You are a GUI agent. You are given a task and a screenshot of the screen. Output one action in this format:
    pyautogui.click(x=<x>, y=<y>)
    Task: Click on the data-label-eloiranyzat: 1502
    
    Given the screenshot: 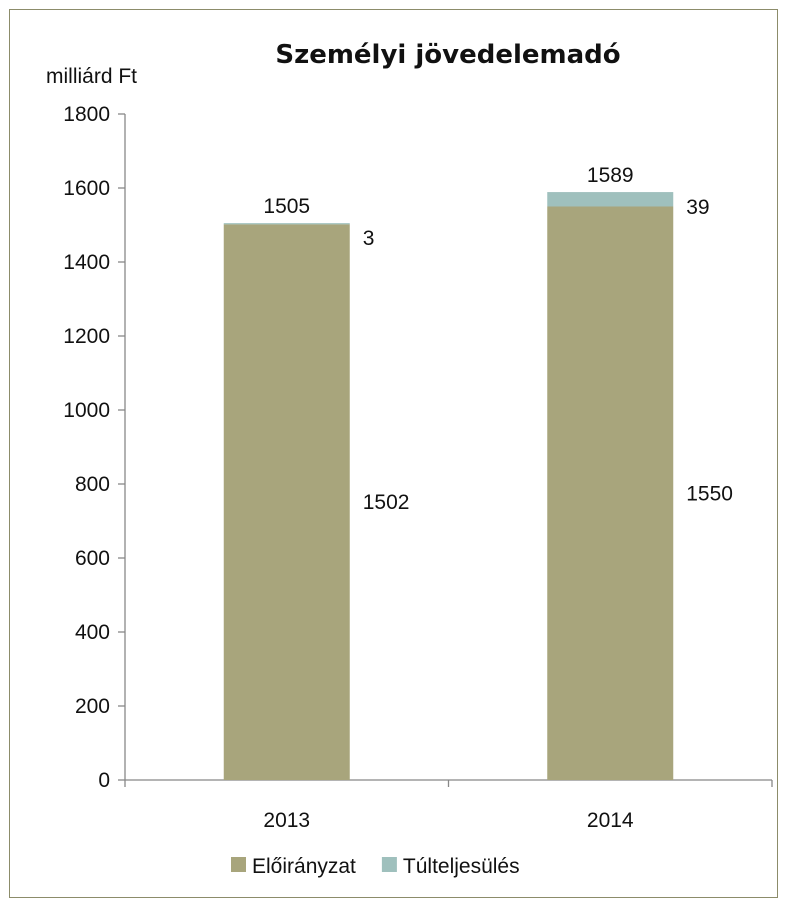 What is the action you would take?
    pyautogui.click(x=386, y=502)
    